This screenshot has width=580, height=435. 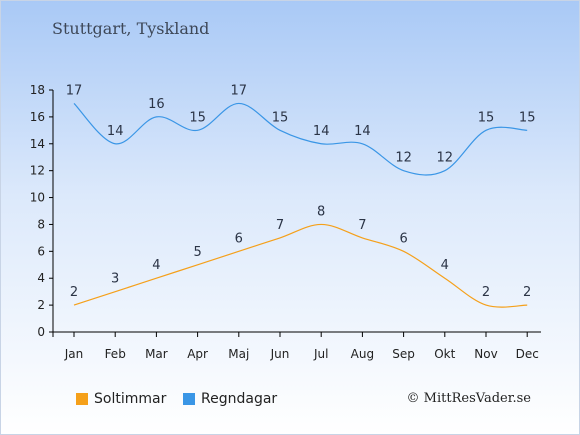 I want to click on y-tick-label: 8, so click(x=41, y=224).